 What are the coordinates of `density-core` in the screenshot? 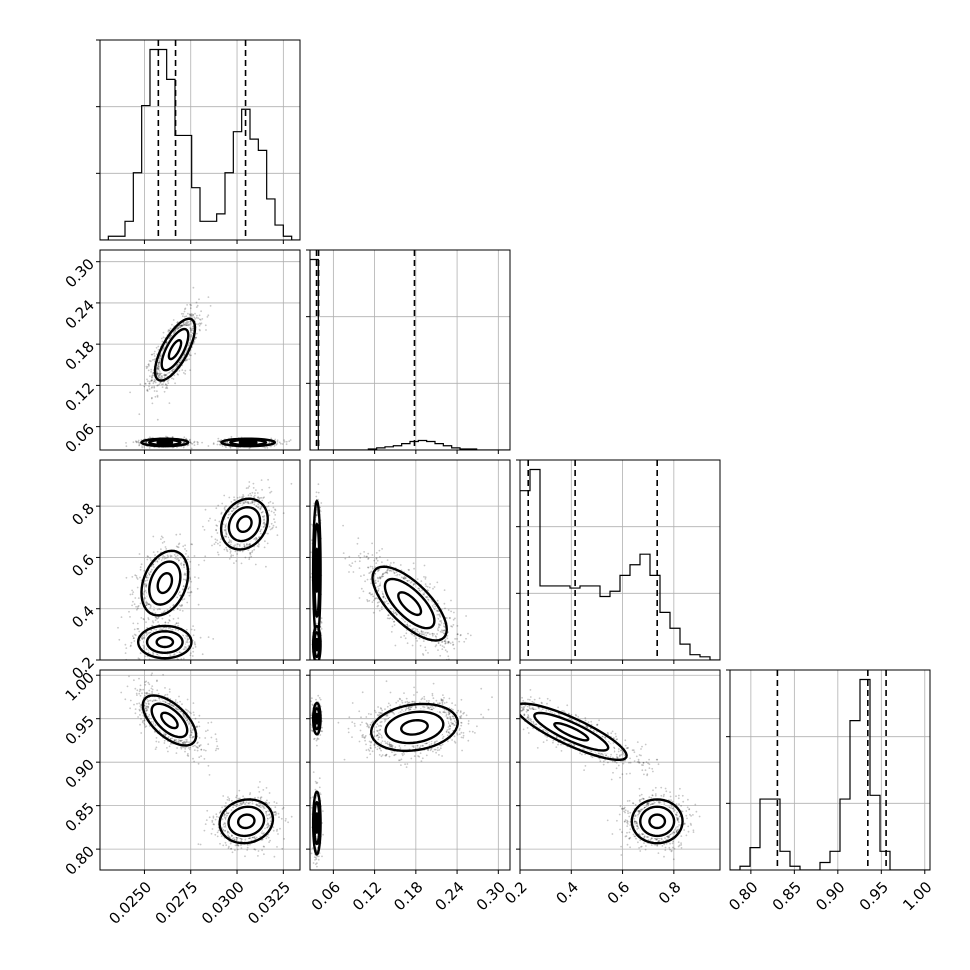 It's located at (165, 642).